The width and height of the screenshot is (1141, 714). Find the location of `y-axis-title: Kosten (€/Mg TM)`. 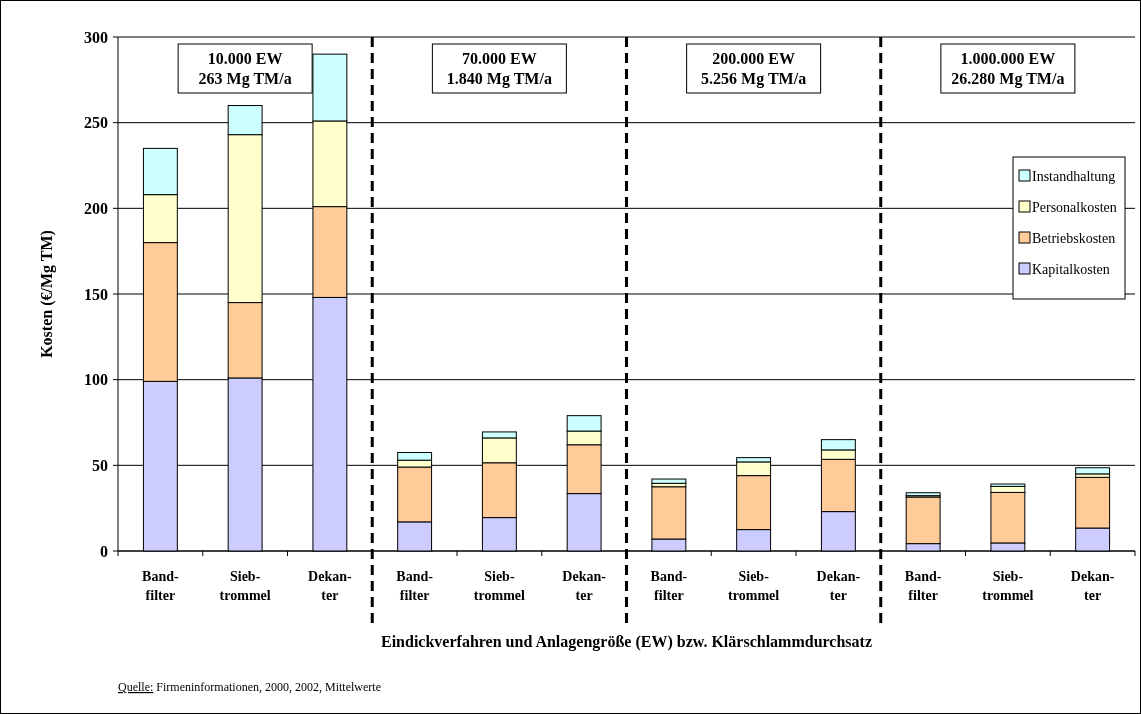

y-axis-title: Kosten (€/Mg TM) is located at coordinates (47, 294).